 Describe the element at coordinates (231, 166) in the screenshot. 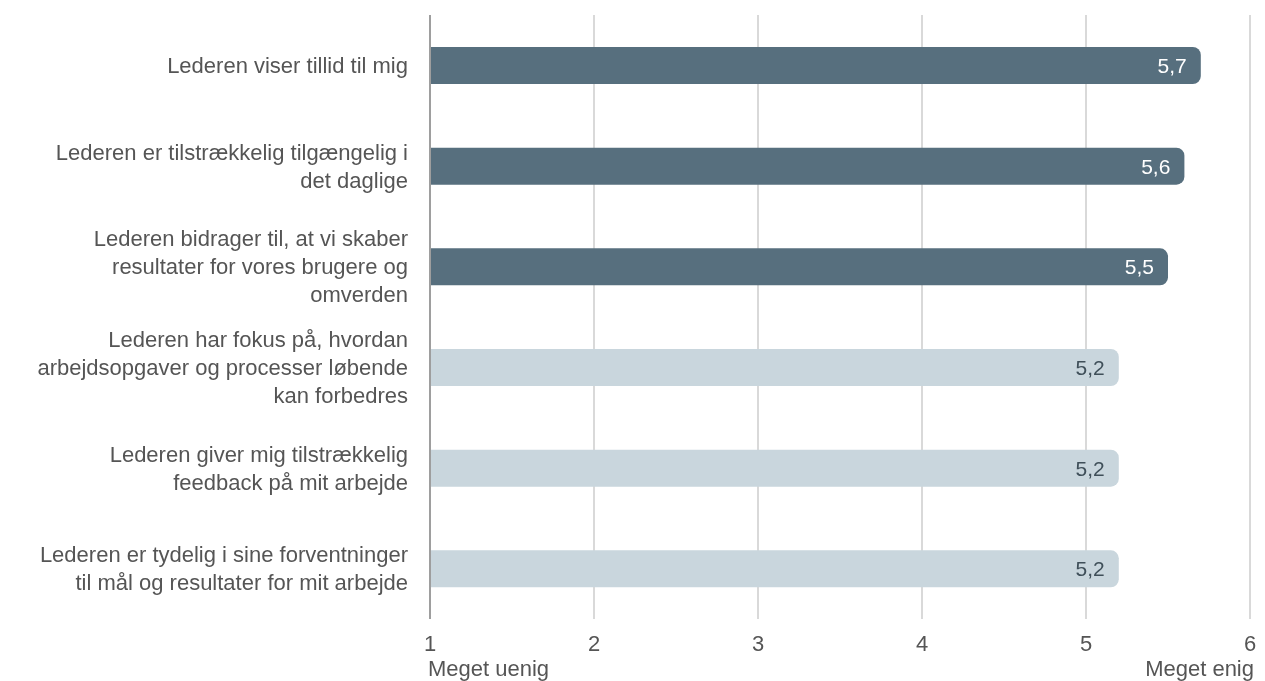

I see `y-tick-label: Lederen er tilstrækkelig tilgængelig i det daglige` at that location.